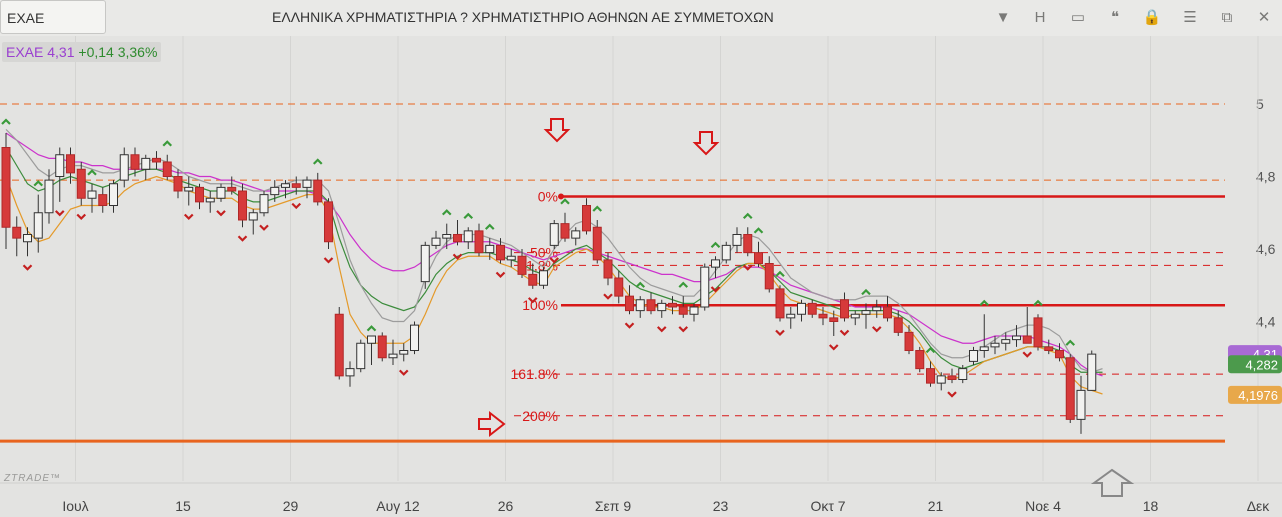 This screenshot has height=517, width=1282. I want to click on fibonacci-label: 100%, so click(540, 305).